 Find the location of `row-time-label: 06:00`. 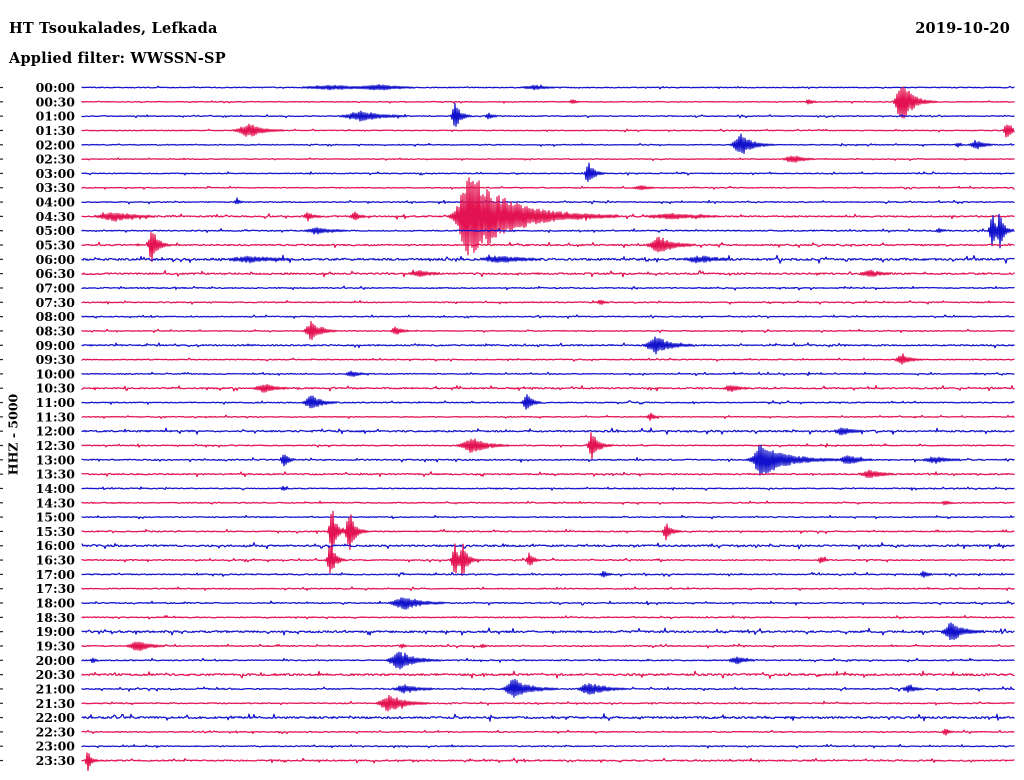

row-time-label: 06:00 is located at coordinates (56, 259).